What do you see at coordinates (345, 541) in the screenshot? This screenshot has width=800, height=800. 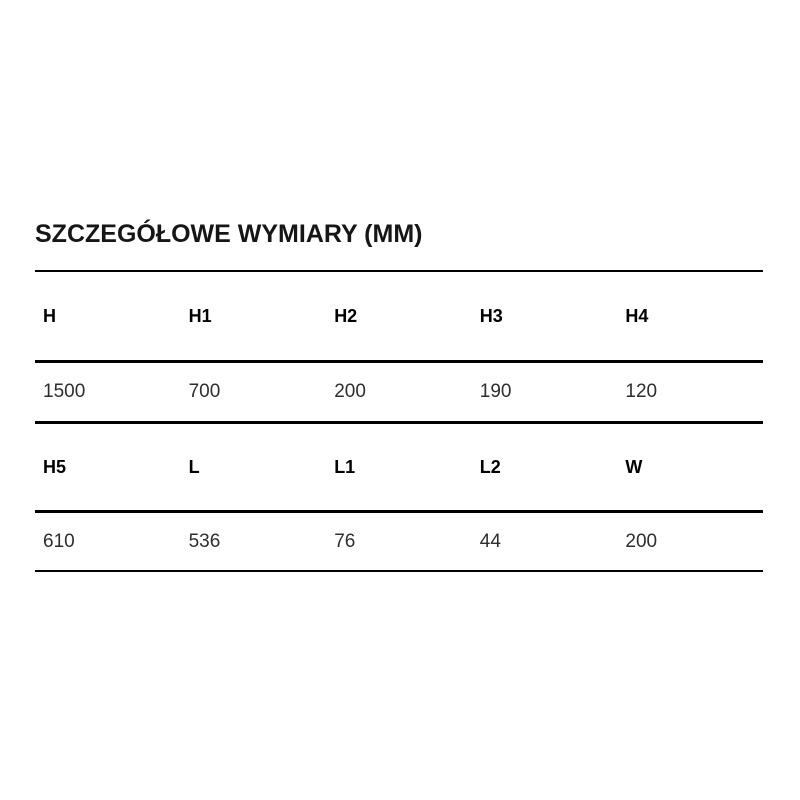 I see `dimension-value: 76` at bounding box center [345, 541].